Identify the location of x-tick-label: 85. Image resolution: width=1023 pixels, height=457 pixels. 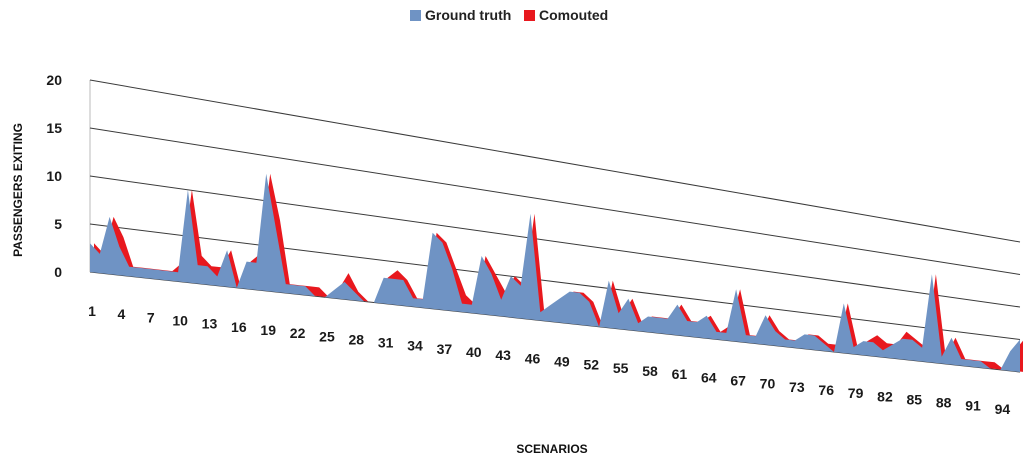
(915, 399).